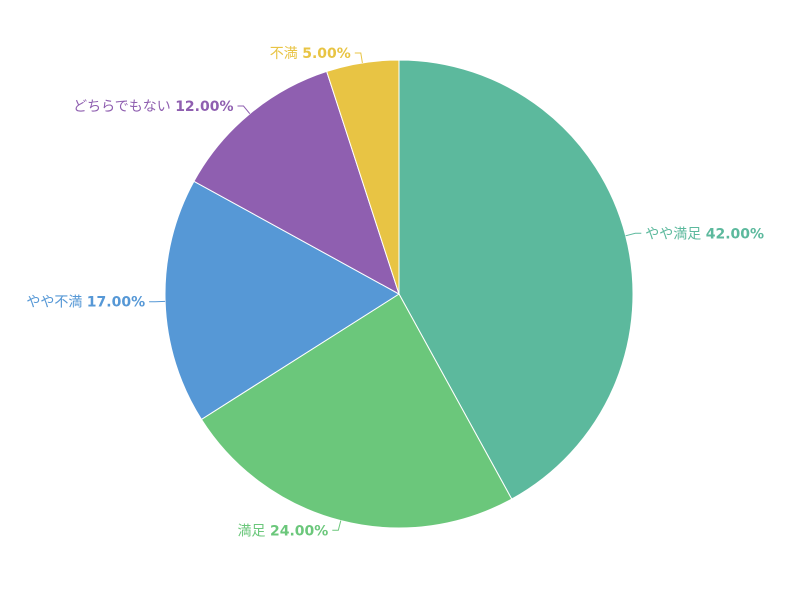 This screenshot has height=591, width=800. Describe the element at coordinates (124, 107) in the screenshot. I see `slice-label-name-3: どちらでもない` at that location.